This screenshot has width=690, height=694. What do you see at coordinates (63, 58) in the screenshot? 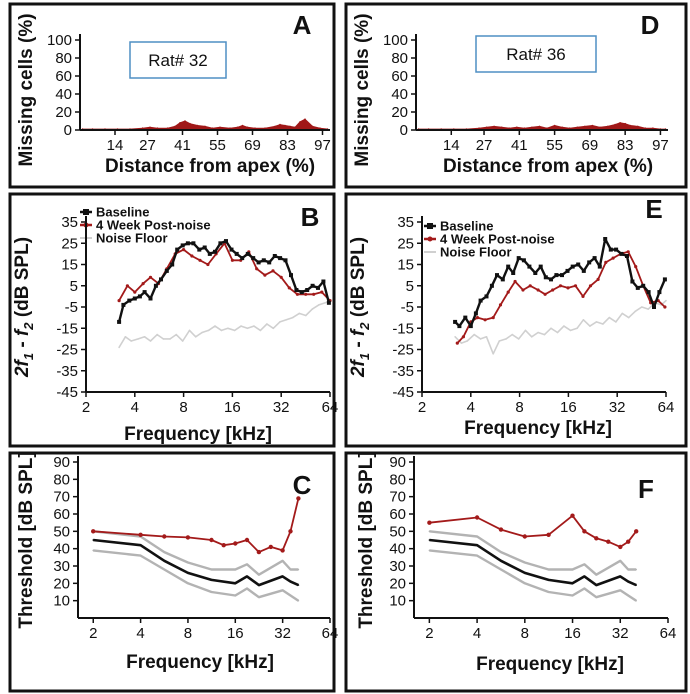
I see `y-tick-label: 80` at bounding box center [63, 58].